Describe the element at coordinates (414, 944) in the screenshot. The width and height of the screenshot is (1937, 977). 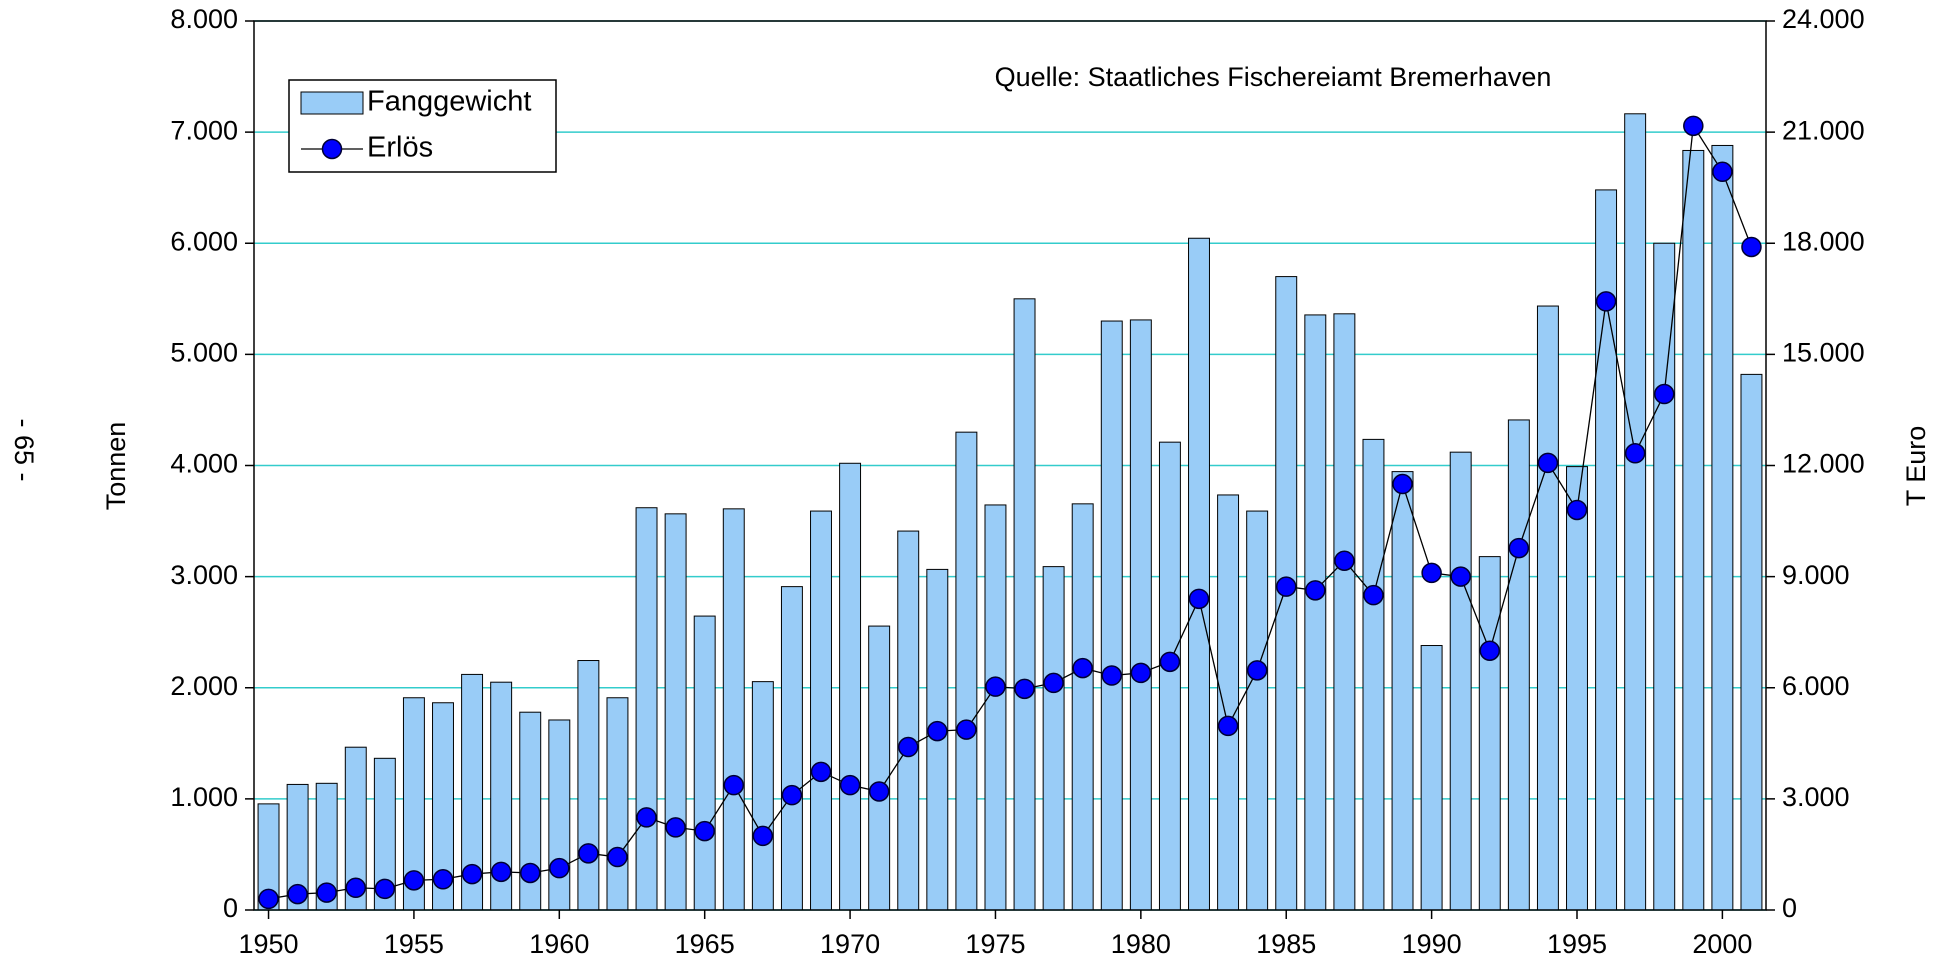
I see `x-tick-label: 1955` at that location.